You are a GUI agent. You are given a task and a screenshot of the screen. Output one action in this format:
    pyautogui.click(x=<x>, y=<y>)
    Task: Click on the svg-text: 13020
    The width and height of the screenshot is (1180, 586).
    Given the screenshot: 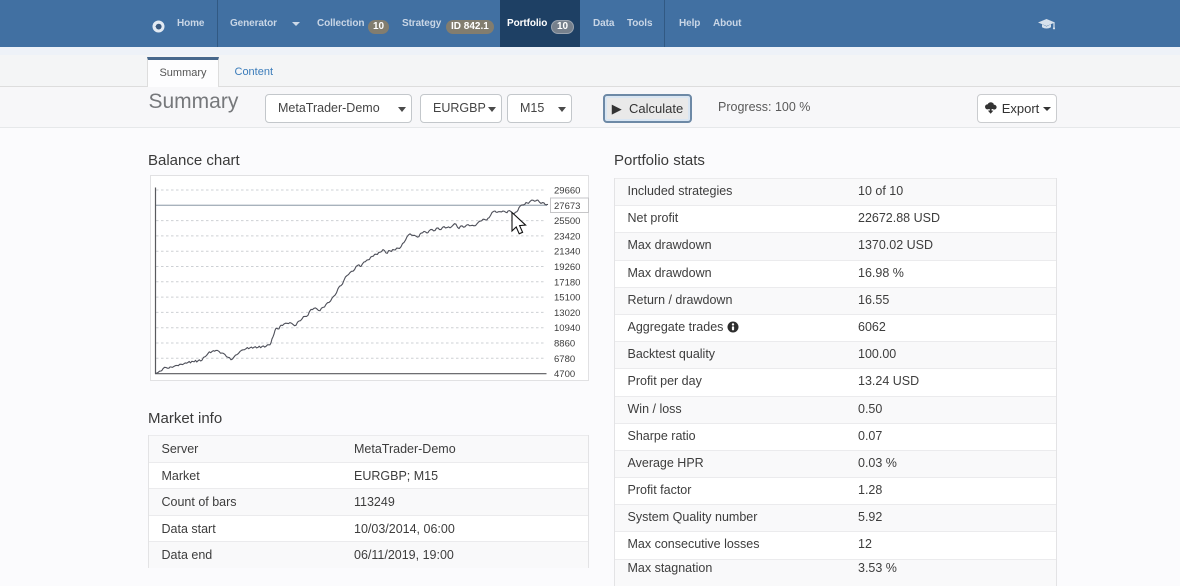 What is the action you would take?
    pyautogui.click(x=567, y=313)
    